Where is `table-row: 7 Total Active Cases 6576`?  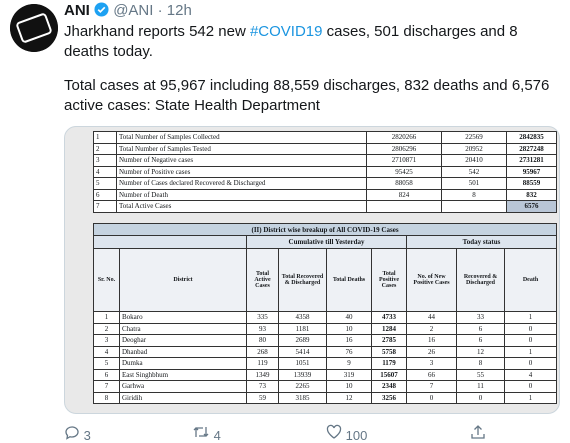 table-row: 7 Total Active Cases 6576 is located at coordinates (325, 206).